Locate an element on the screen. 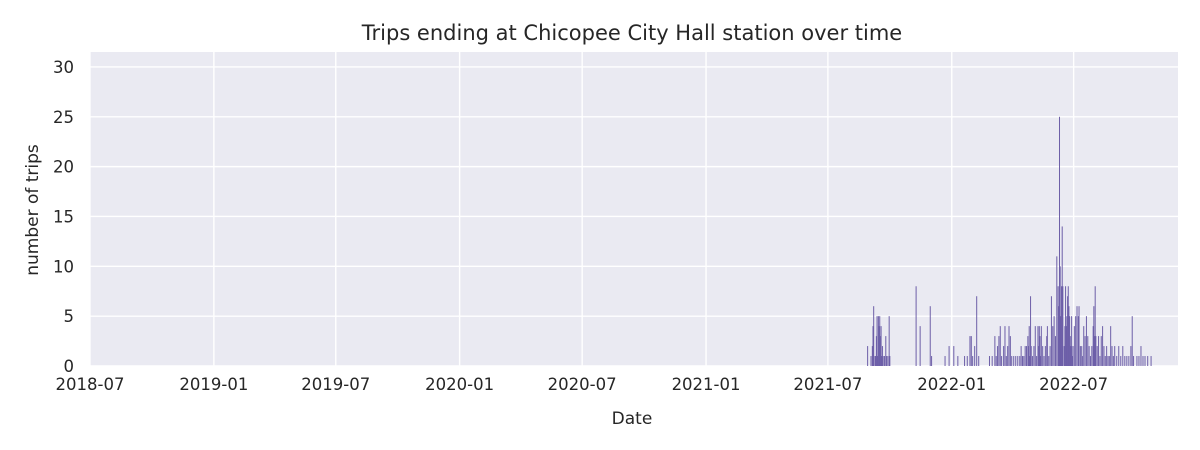 This screenshot has height=450, width=1200. y-tick-label: 30 is located at coordinates (63, 67).